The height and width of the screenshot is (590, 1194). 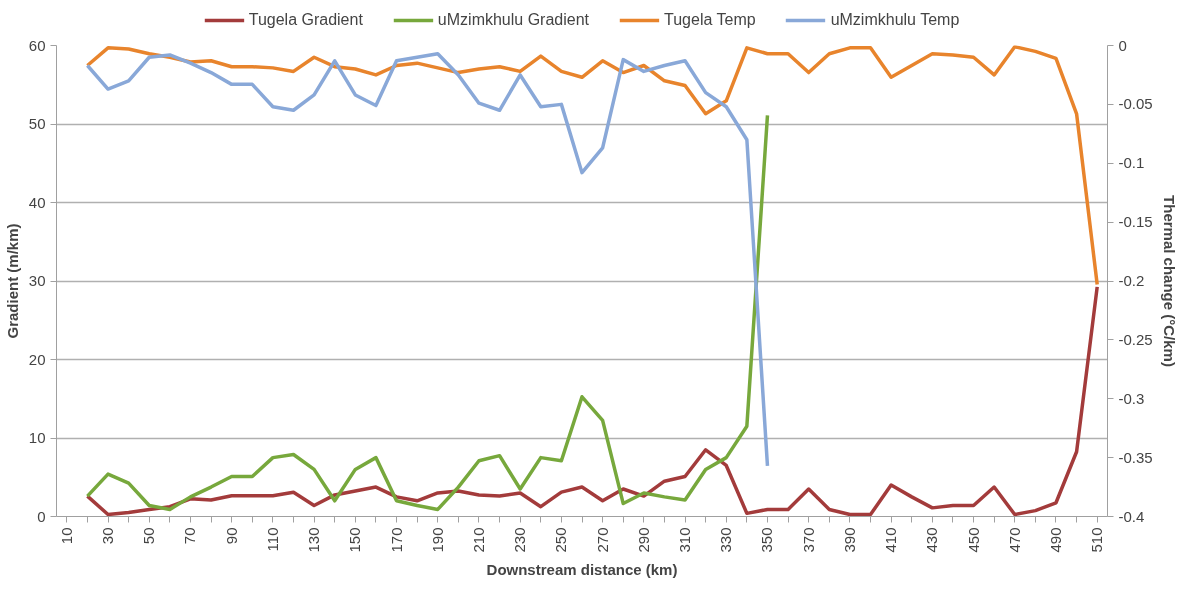 I want to click on y2-tick-label: -0.3, so click(x=1131, y=398).